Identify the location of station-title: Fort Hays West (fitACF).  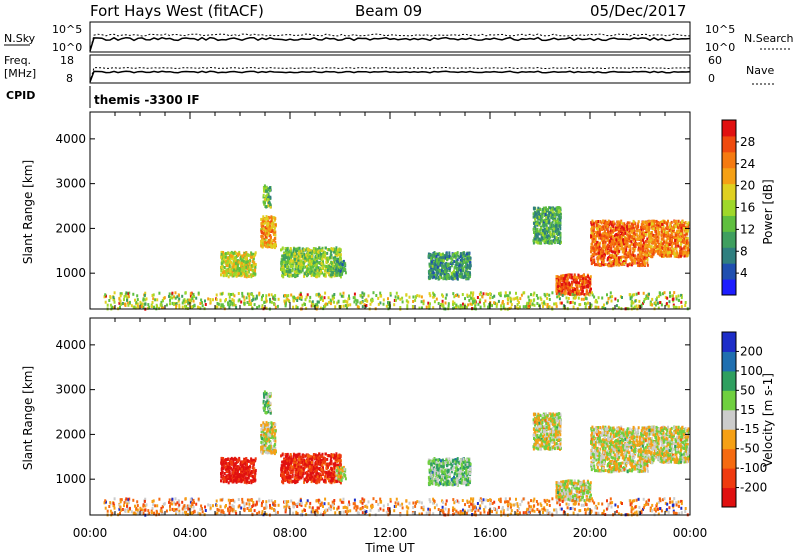
(177, 11).